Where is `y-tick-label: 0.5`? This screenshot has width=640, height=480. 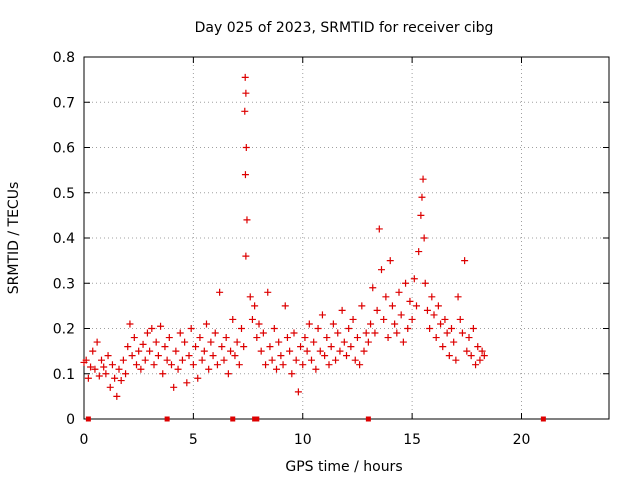 y-tick-label: 0.5 is located at coordinates (64, 194).